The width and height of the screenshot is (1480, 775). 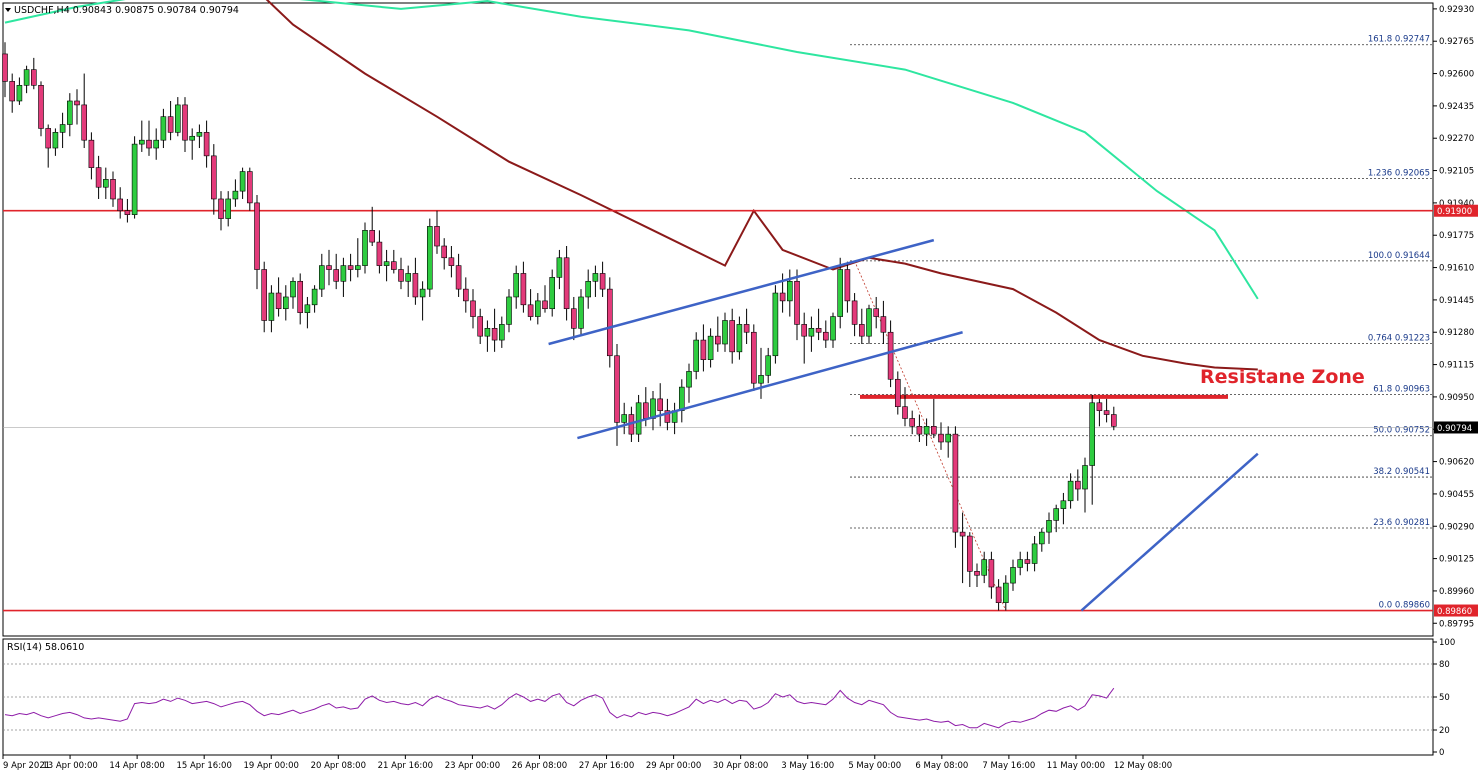 I want to click on fib-label: 50.0 0.90752, so click(x=1401, y=431).